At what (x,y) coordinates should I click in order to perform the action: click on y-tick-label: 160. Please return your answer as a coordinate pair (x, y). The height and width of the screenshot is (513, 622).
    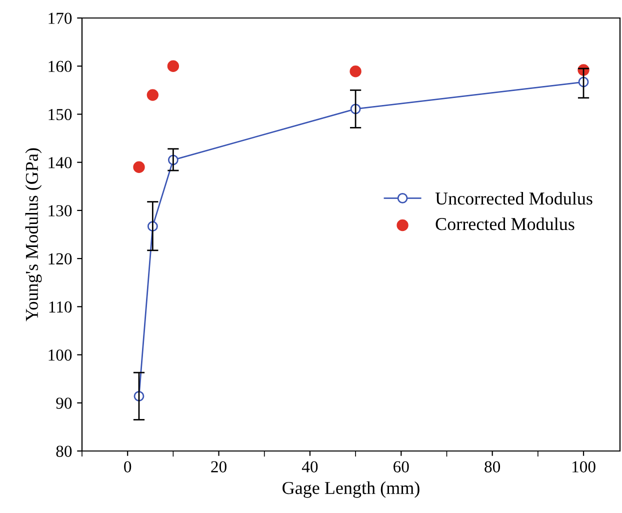
    Looking at the image, I should click on (60, 66).